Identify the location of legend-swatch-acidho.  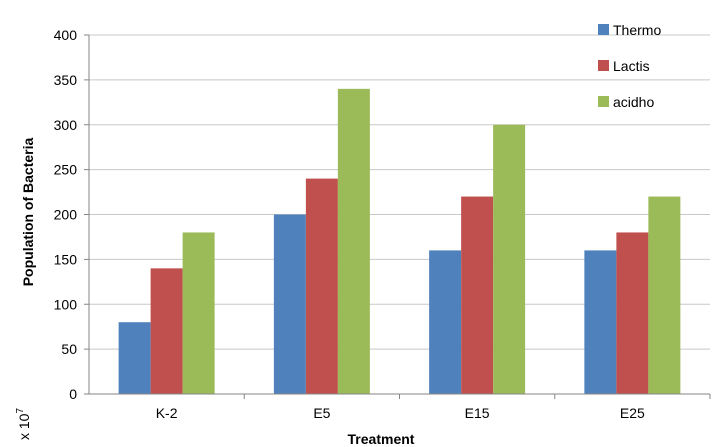
(603, 101).